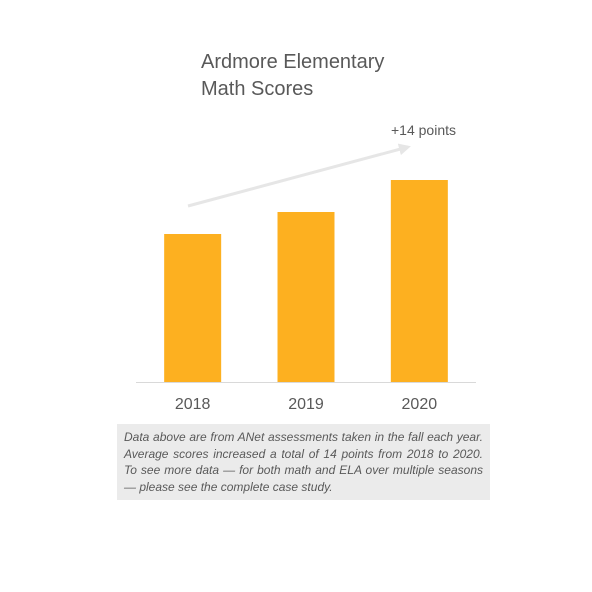  Describe the element at coordinates (299, 175) in the screenshot. I see `trend-arrow` at that location.